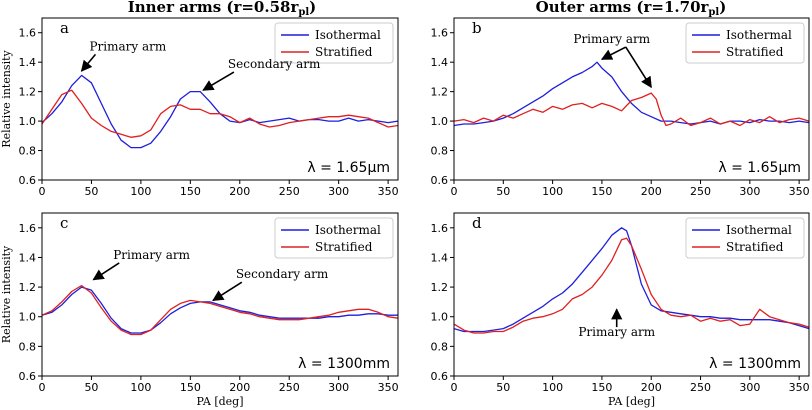 The image size is (812, 410). Describe the element at coordinates (477, 28) in the screenshot. I see `panel-letter: b` at that location.